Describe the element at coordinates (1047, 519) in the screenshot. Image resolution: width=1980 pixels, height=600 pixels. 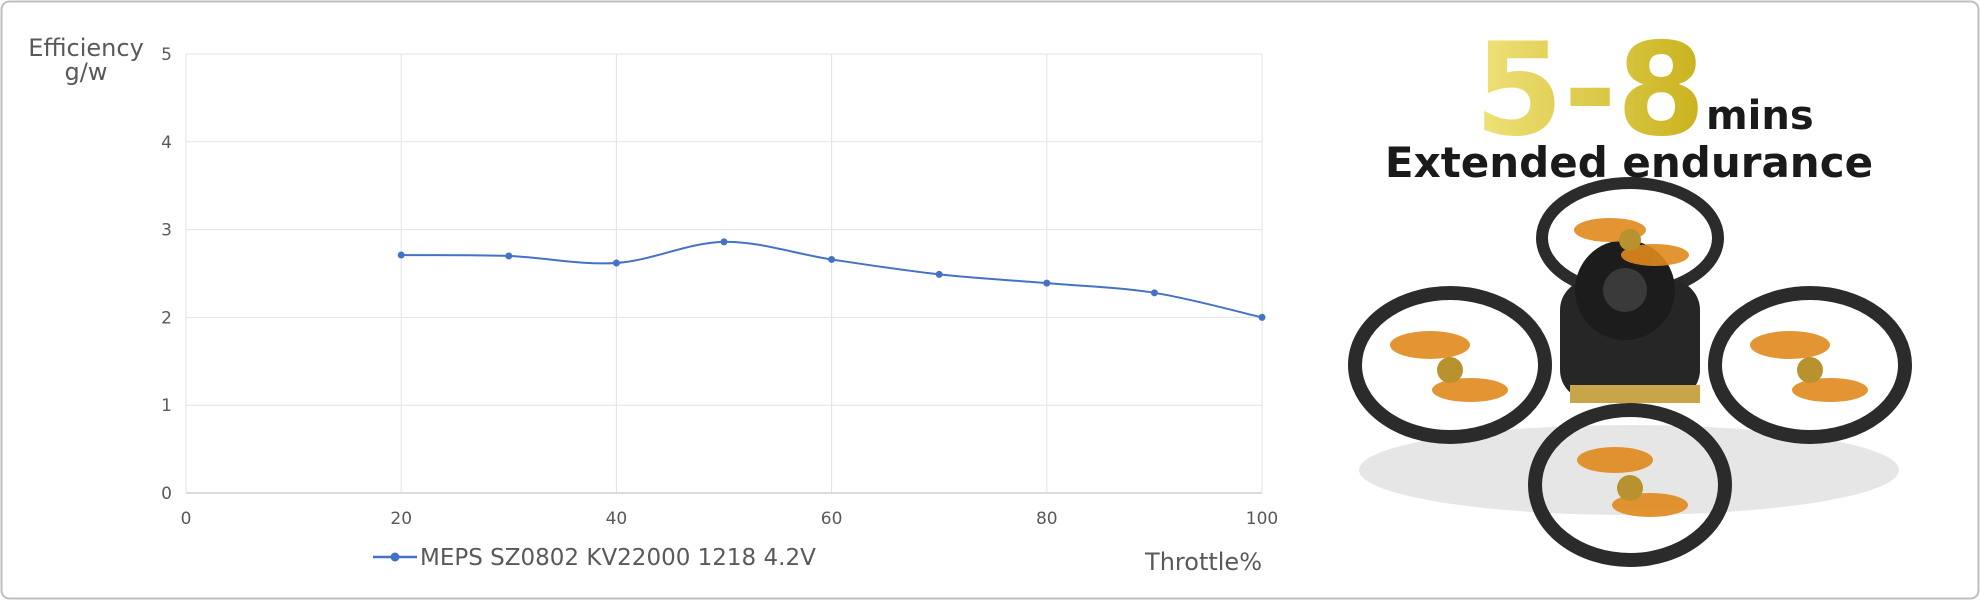
I see `x-tick-label: 80` at that location.